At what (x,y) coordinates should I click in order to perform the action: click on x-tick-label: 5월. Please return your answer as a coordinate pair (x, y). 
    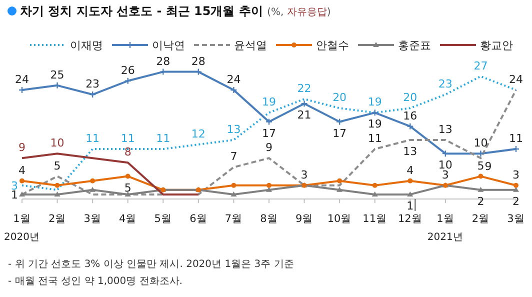
    Looking at the image, I should click on (163, 219).